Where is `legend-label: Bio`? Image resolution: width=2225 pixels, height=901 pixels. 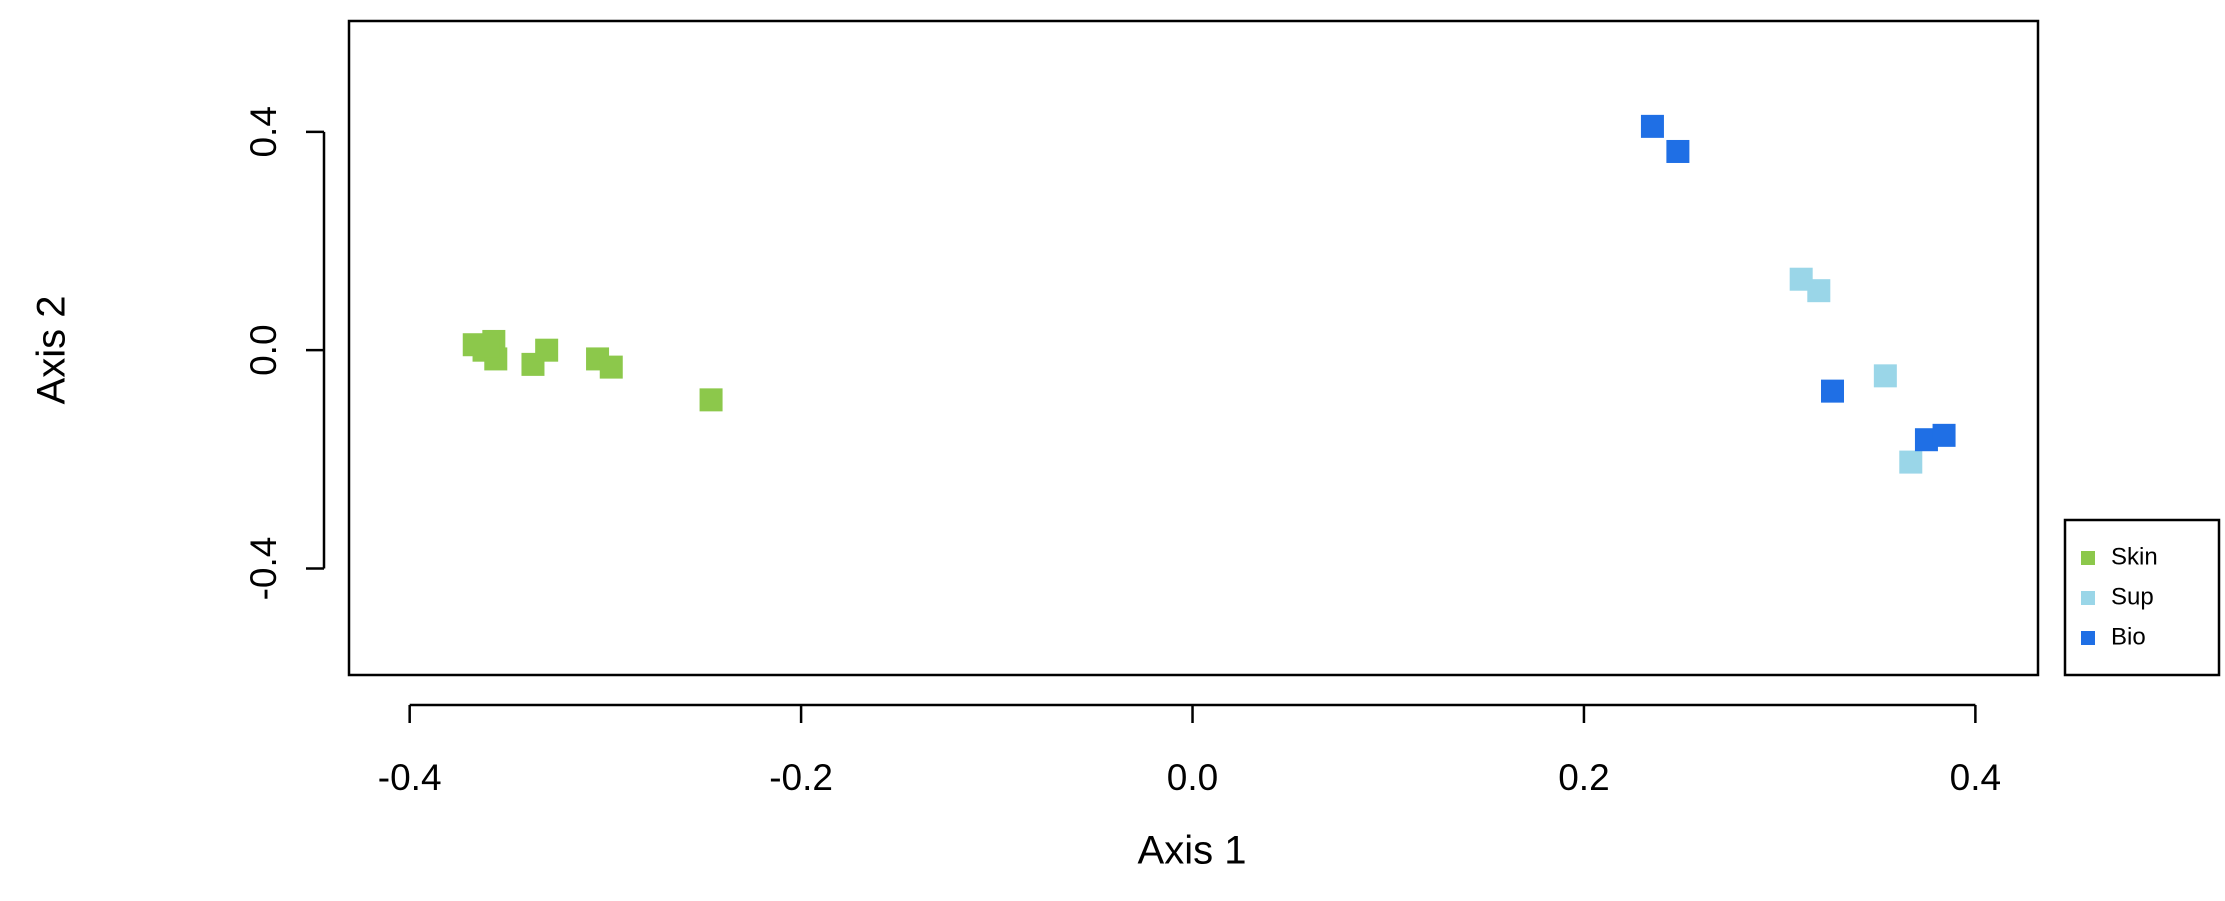
legend-label: Bio is located at coordinates (2128, 636).